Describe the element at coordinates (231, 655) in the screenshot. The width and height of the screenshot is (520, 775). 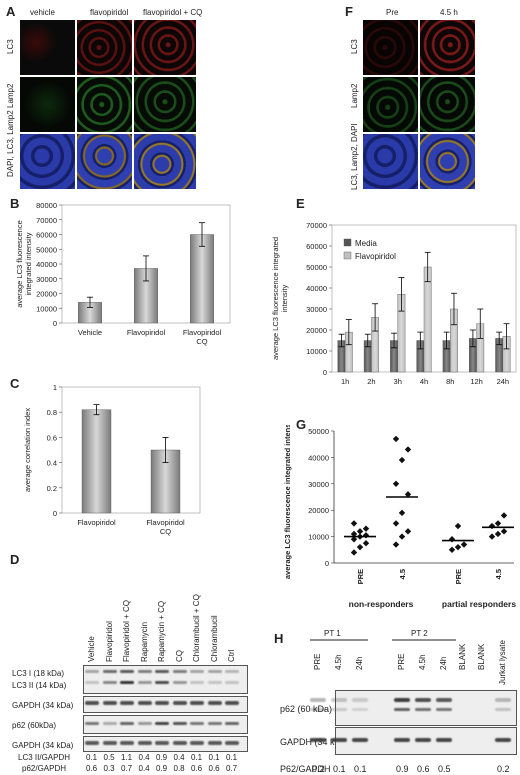
I see `panel-d-lane-label: Ctrl` at that location.